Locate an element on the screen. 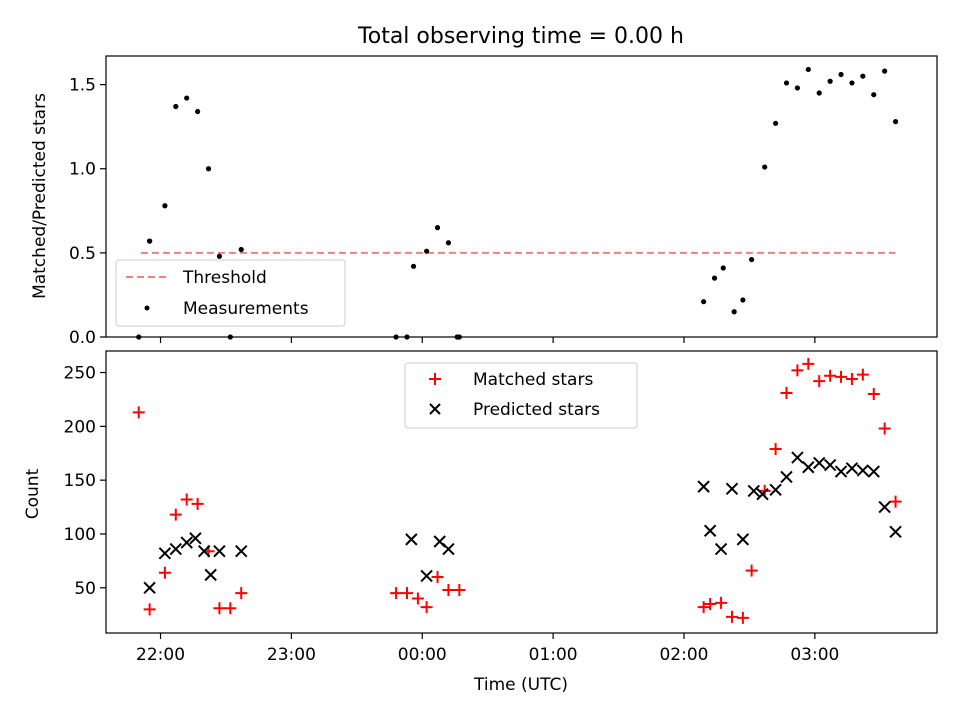 Image resolution: width=960 pixels, height=720 pixels. x-axis-label: Time (UTC) is located at coordinates (520, 685).